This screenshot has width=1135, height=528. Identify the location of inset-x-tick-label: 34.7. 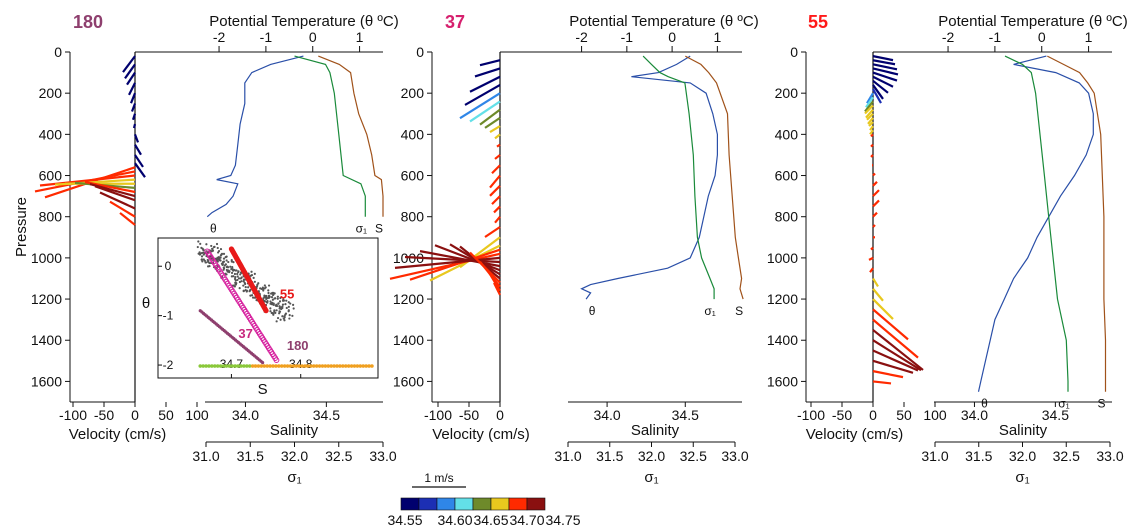
(232, 364).